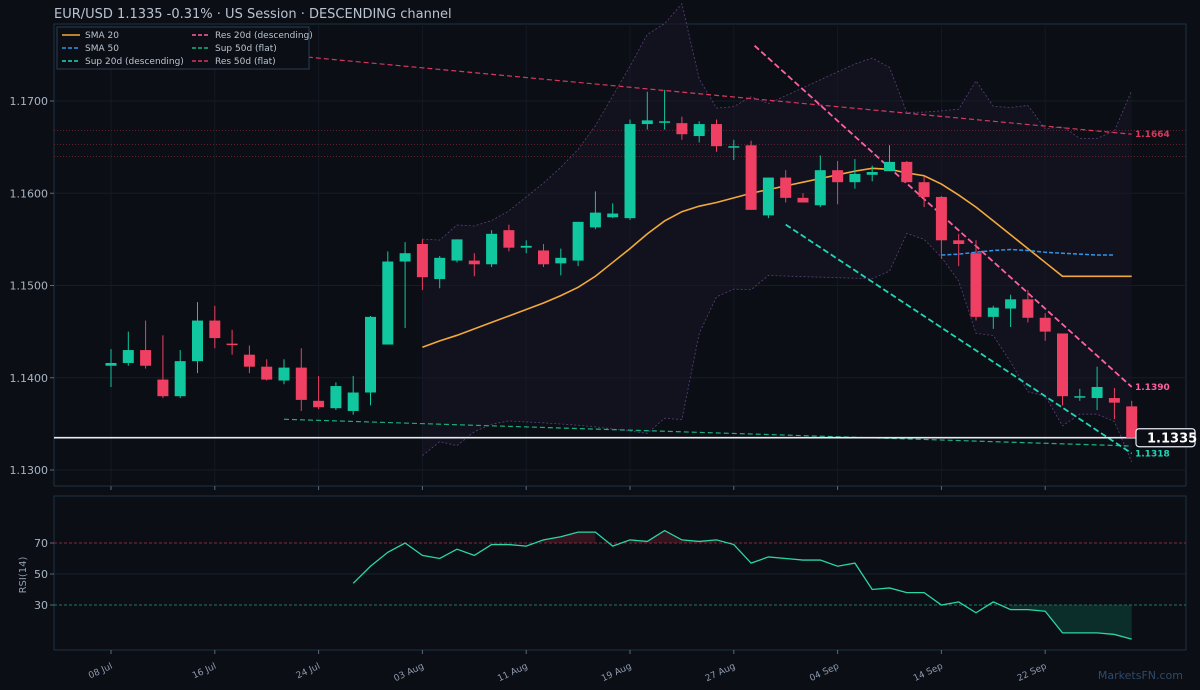 This screenshot has height=690, width=1200. Describe the element at coordinates (1172, 439) in the screenshot. I see `last-price-label: 1.1335` at that location.